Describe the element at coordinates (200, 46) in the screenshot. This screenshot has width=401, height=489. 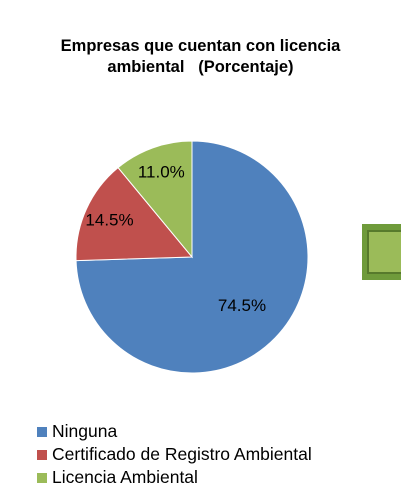
I see `chart-title-line-1: Empresas que cuentan con licencia` at that location.